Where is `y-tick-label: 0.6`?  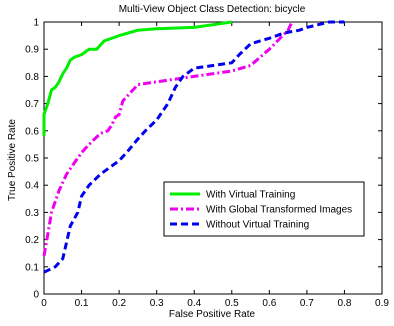
y-tick-label: 0.6 is located at coordinates (32, 131).